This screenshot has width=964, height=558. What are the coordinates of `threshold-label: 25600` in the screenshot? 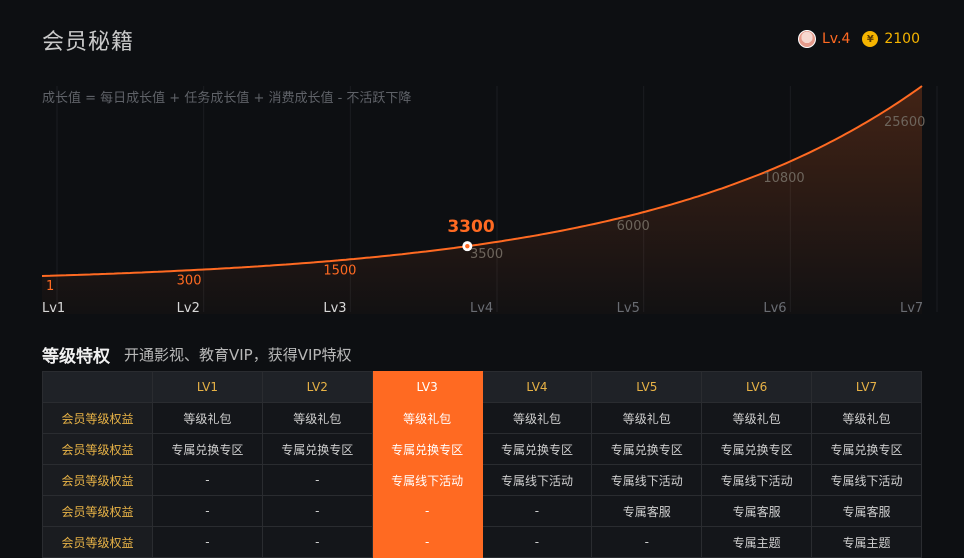 It's located at (904, 122).